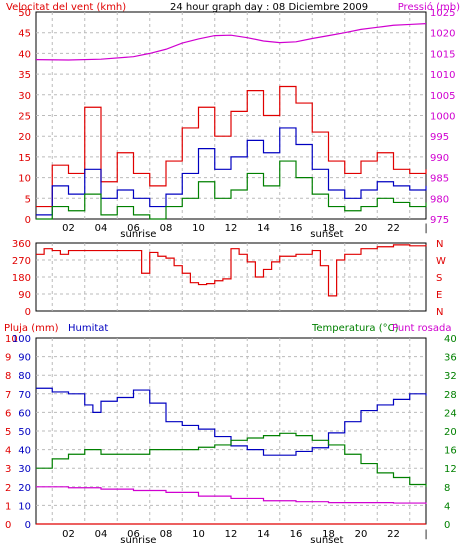 The image size is (465, 559). What do you see at coordinates (231, 459) in the screenshot?
I see `climate-series-temperatura` at bounding box center [231, 459].